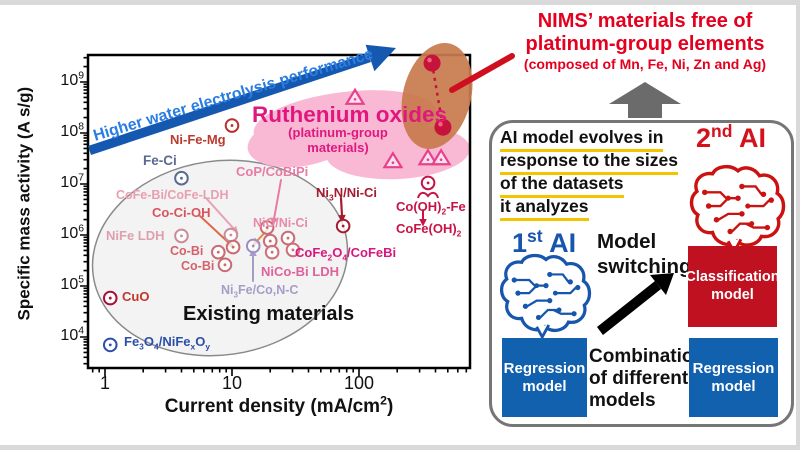  I want to click on y-tick-label: 10⁹, so click(72, 79).